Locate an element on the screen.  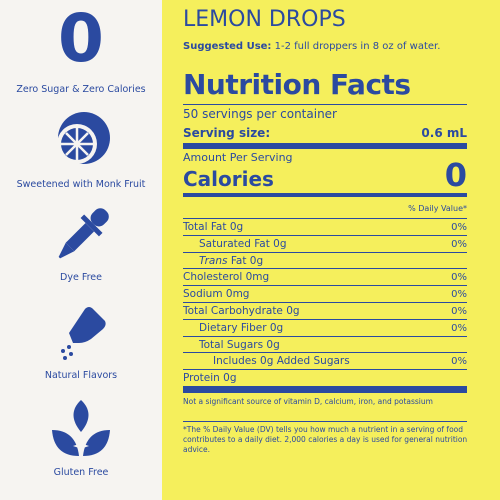
calories-value: 0 is located at coordinates (455, 175).